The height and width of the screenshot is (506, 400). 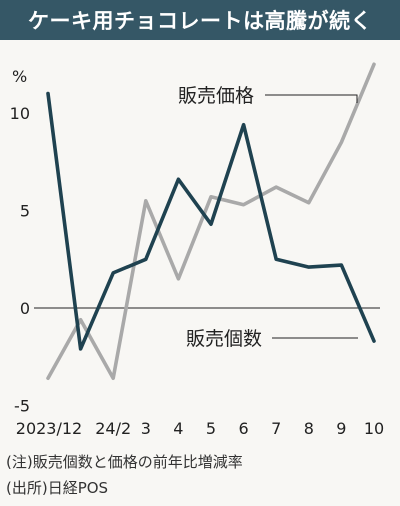 I want to click on y-tick-label: 10, so click(x=20, y=113).